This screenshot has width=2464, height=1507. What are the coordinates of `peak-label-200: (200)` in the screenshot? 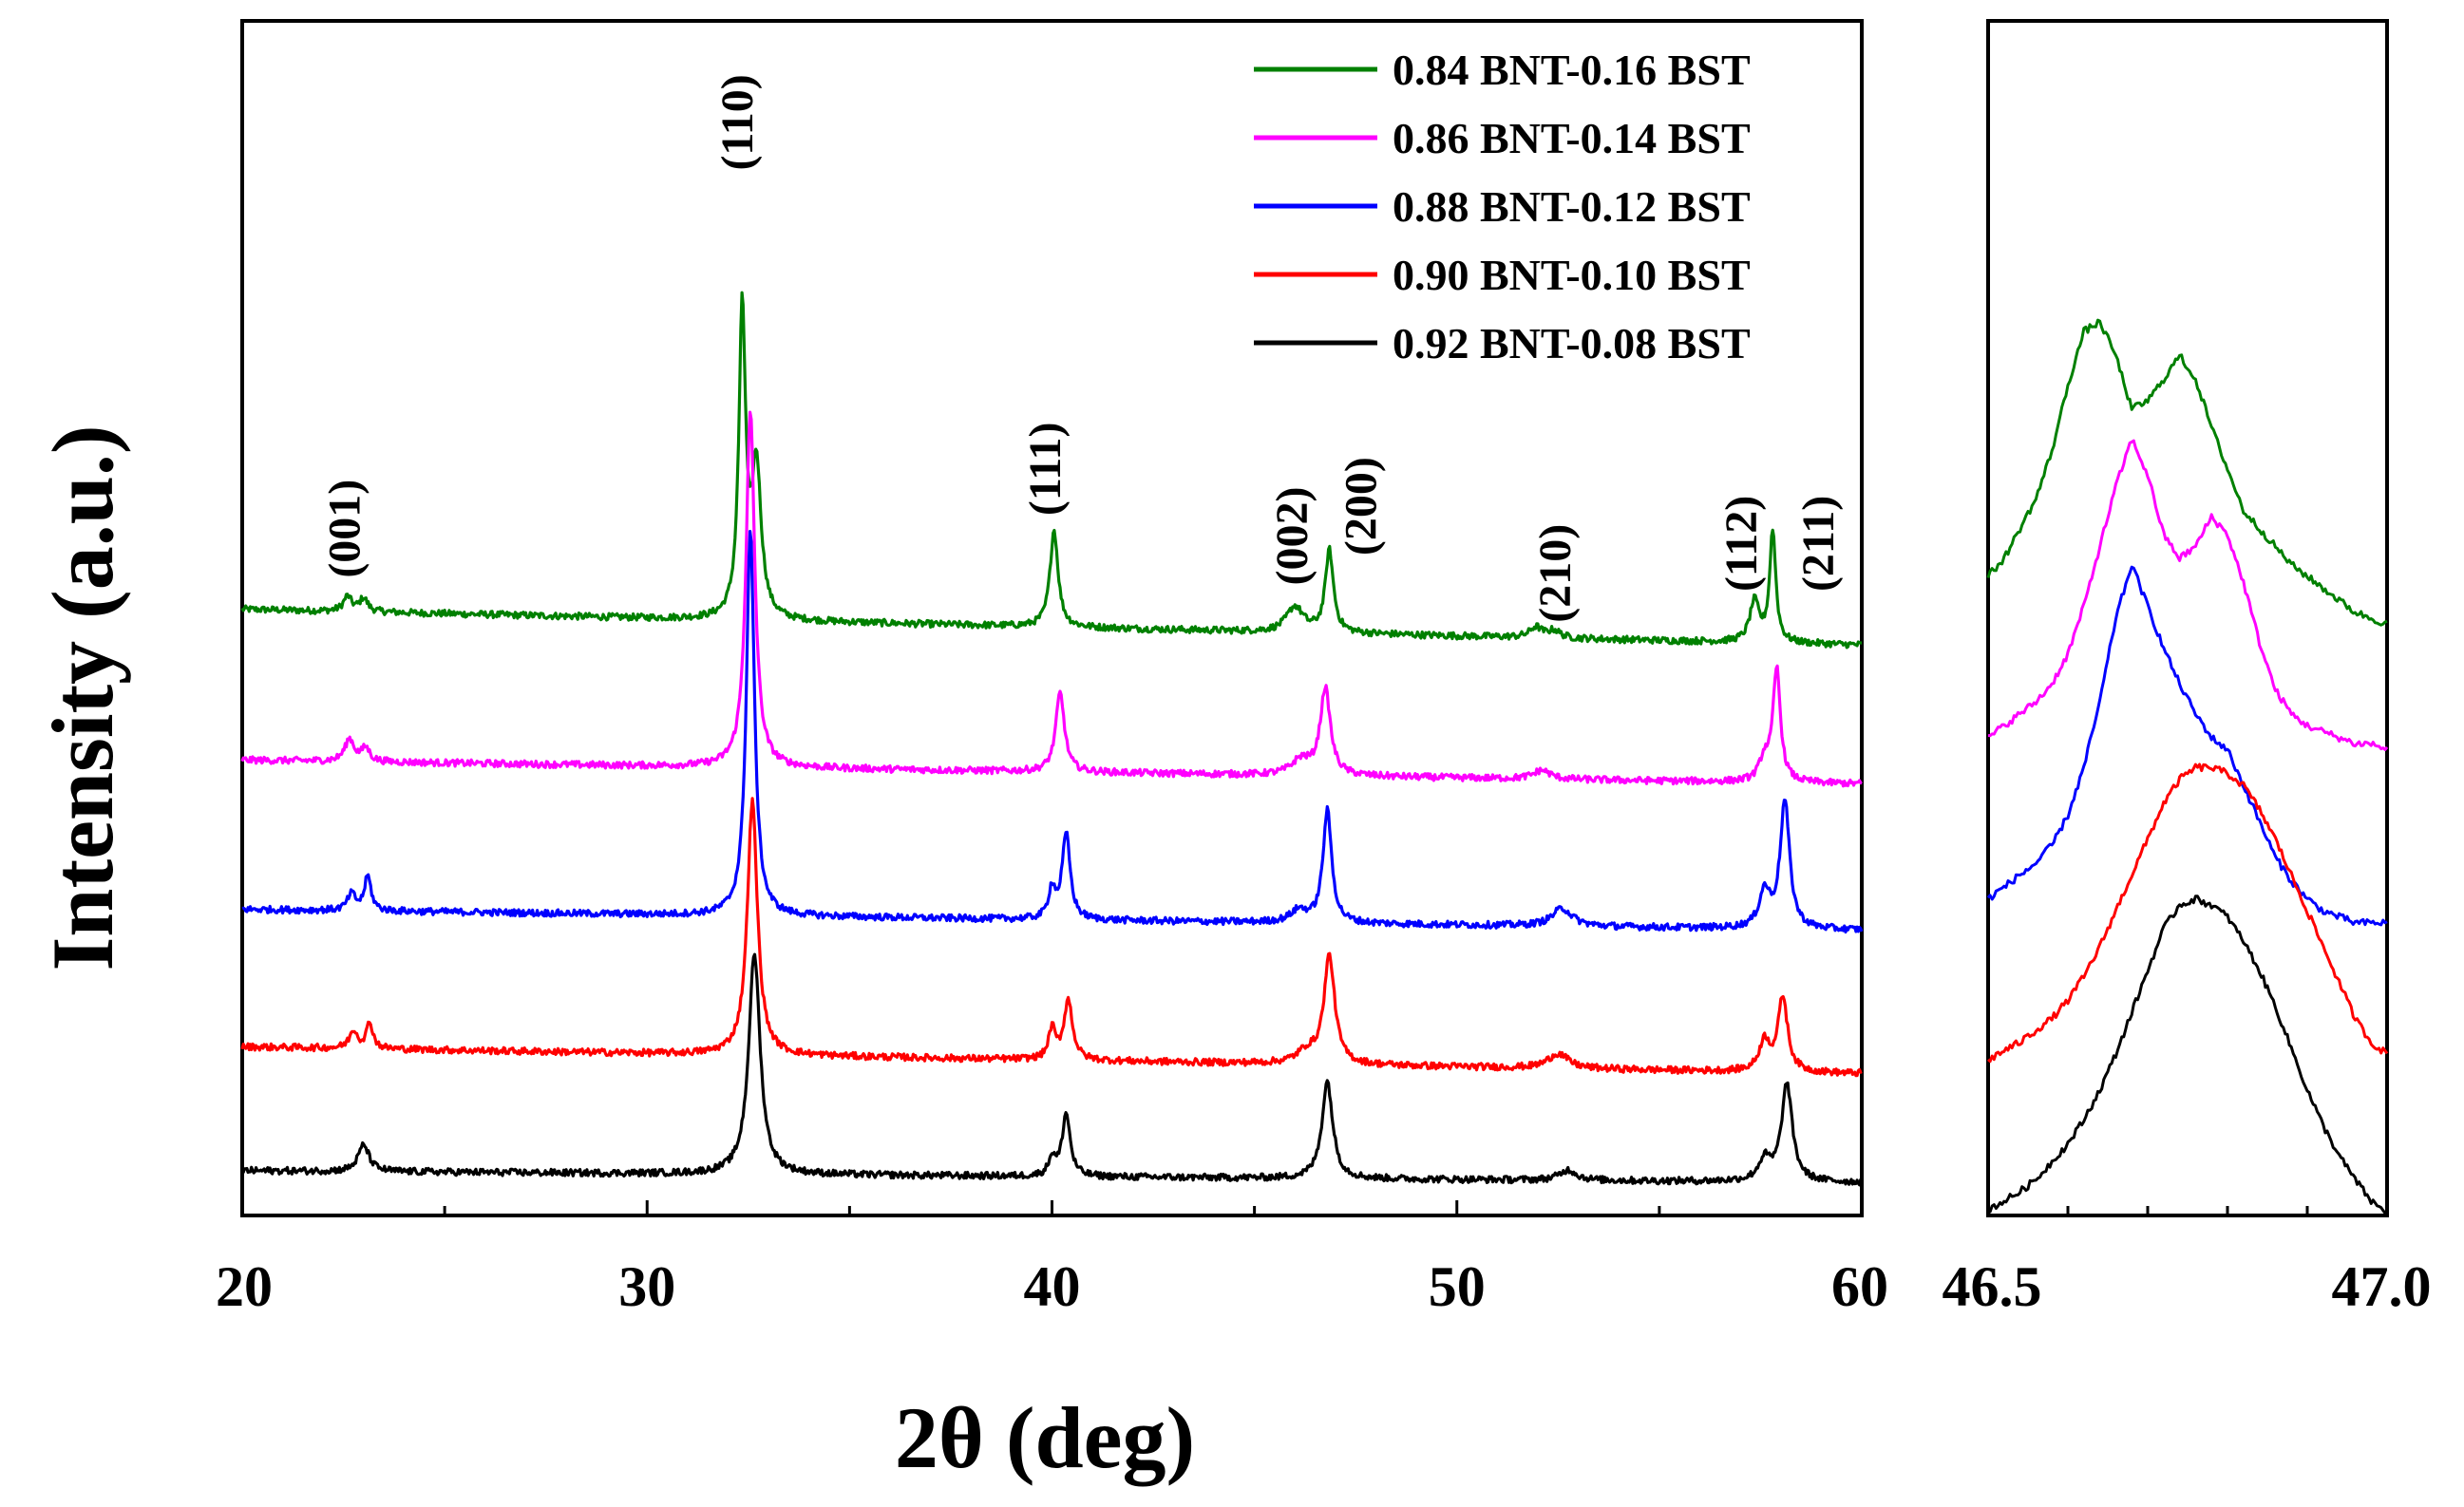 It's located at (1361, 506).